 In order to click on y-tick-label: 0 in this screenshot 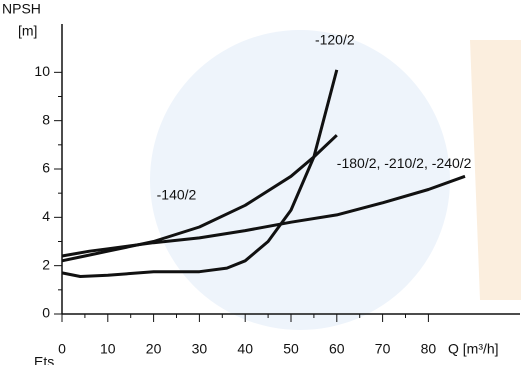, I will do `click(46, 313)`.